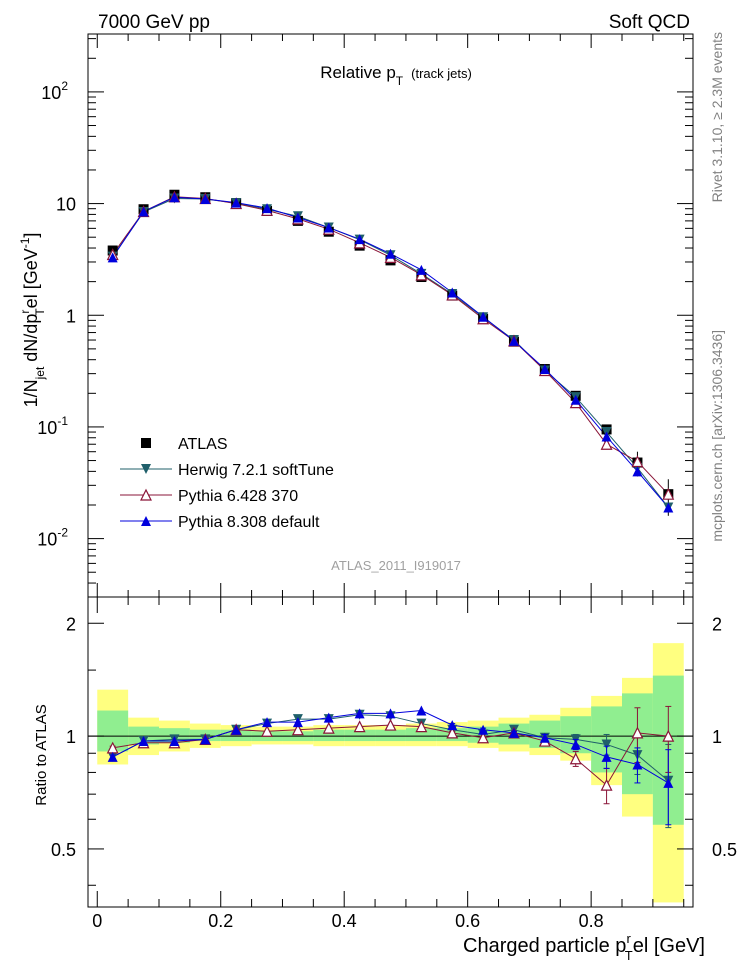 This screenshot has height=972, width=746. Describe the element at coordinates (249, 522) in the screenshot. I see `legend-label: Pythia 8.308 default` at that location.